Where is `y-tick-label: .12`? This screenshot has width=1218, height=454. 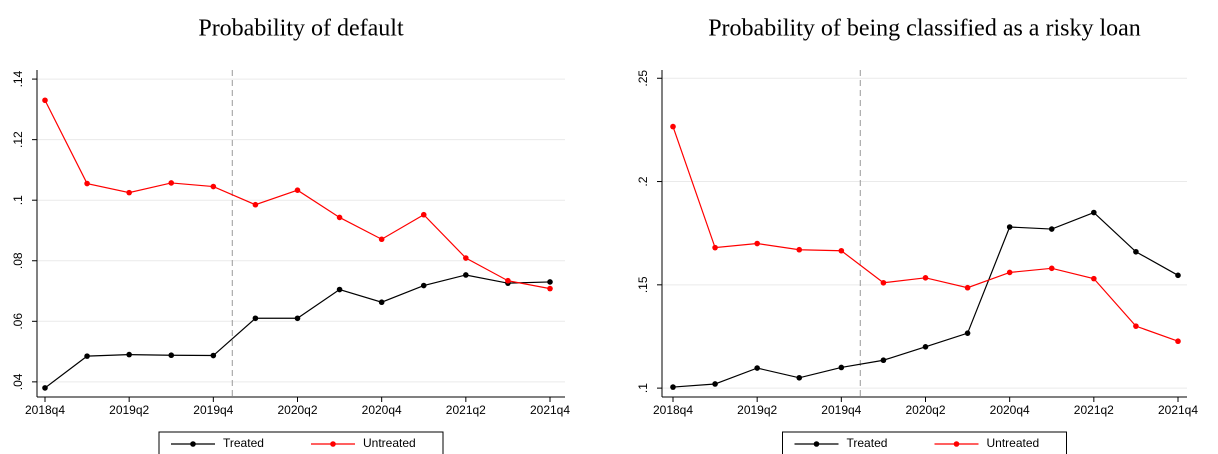 y-tick-label: .12 is located at coordinates (18, 139).